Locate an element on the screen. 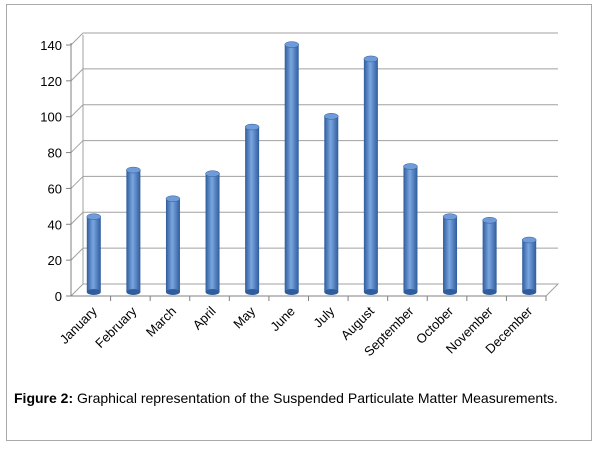 Image resolution: width=600 pixels, height=449 pixels. y-tick-label: 0 is located at coordinates (58, 296).